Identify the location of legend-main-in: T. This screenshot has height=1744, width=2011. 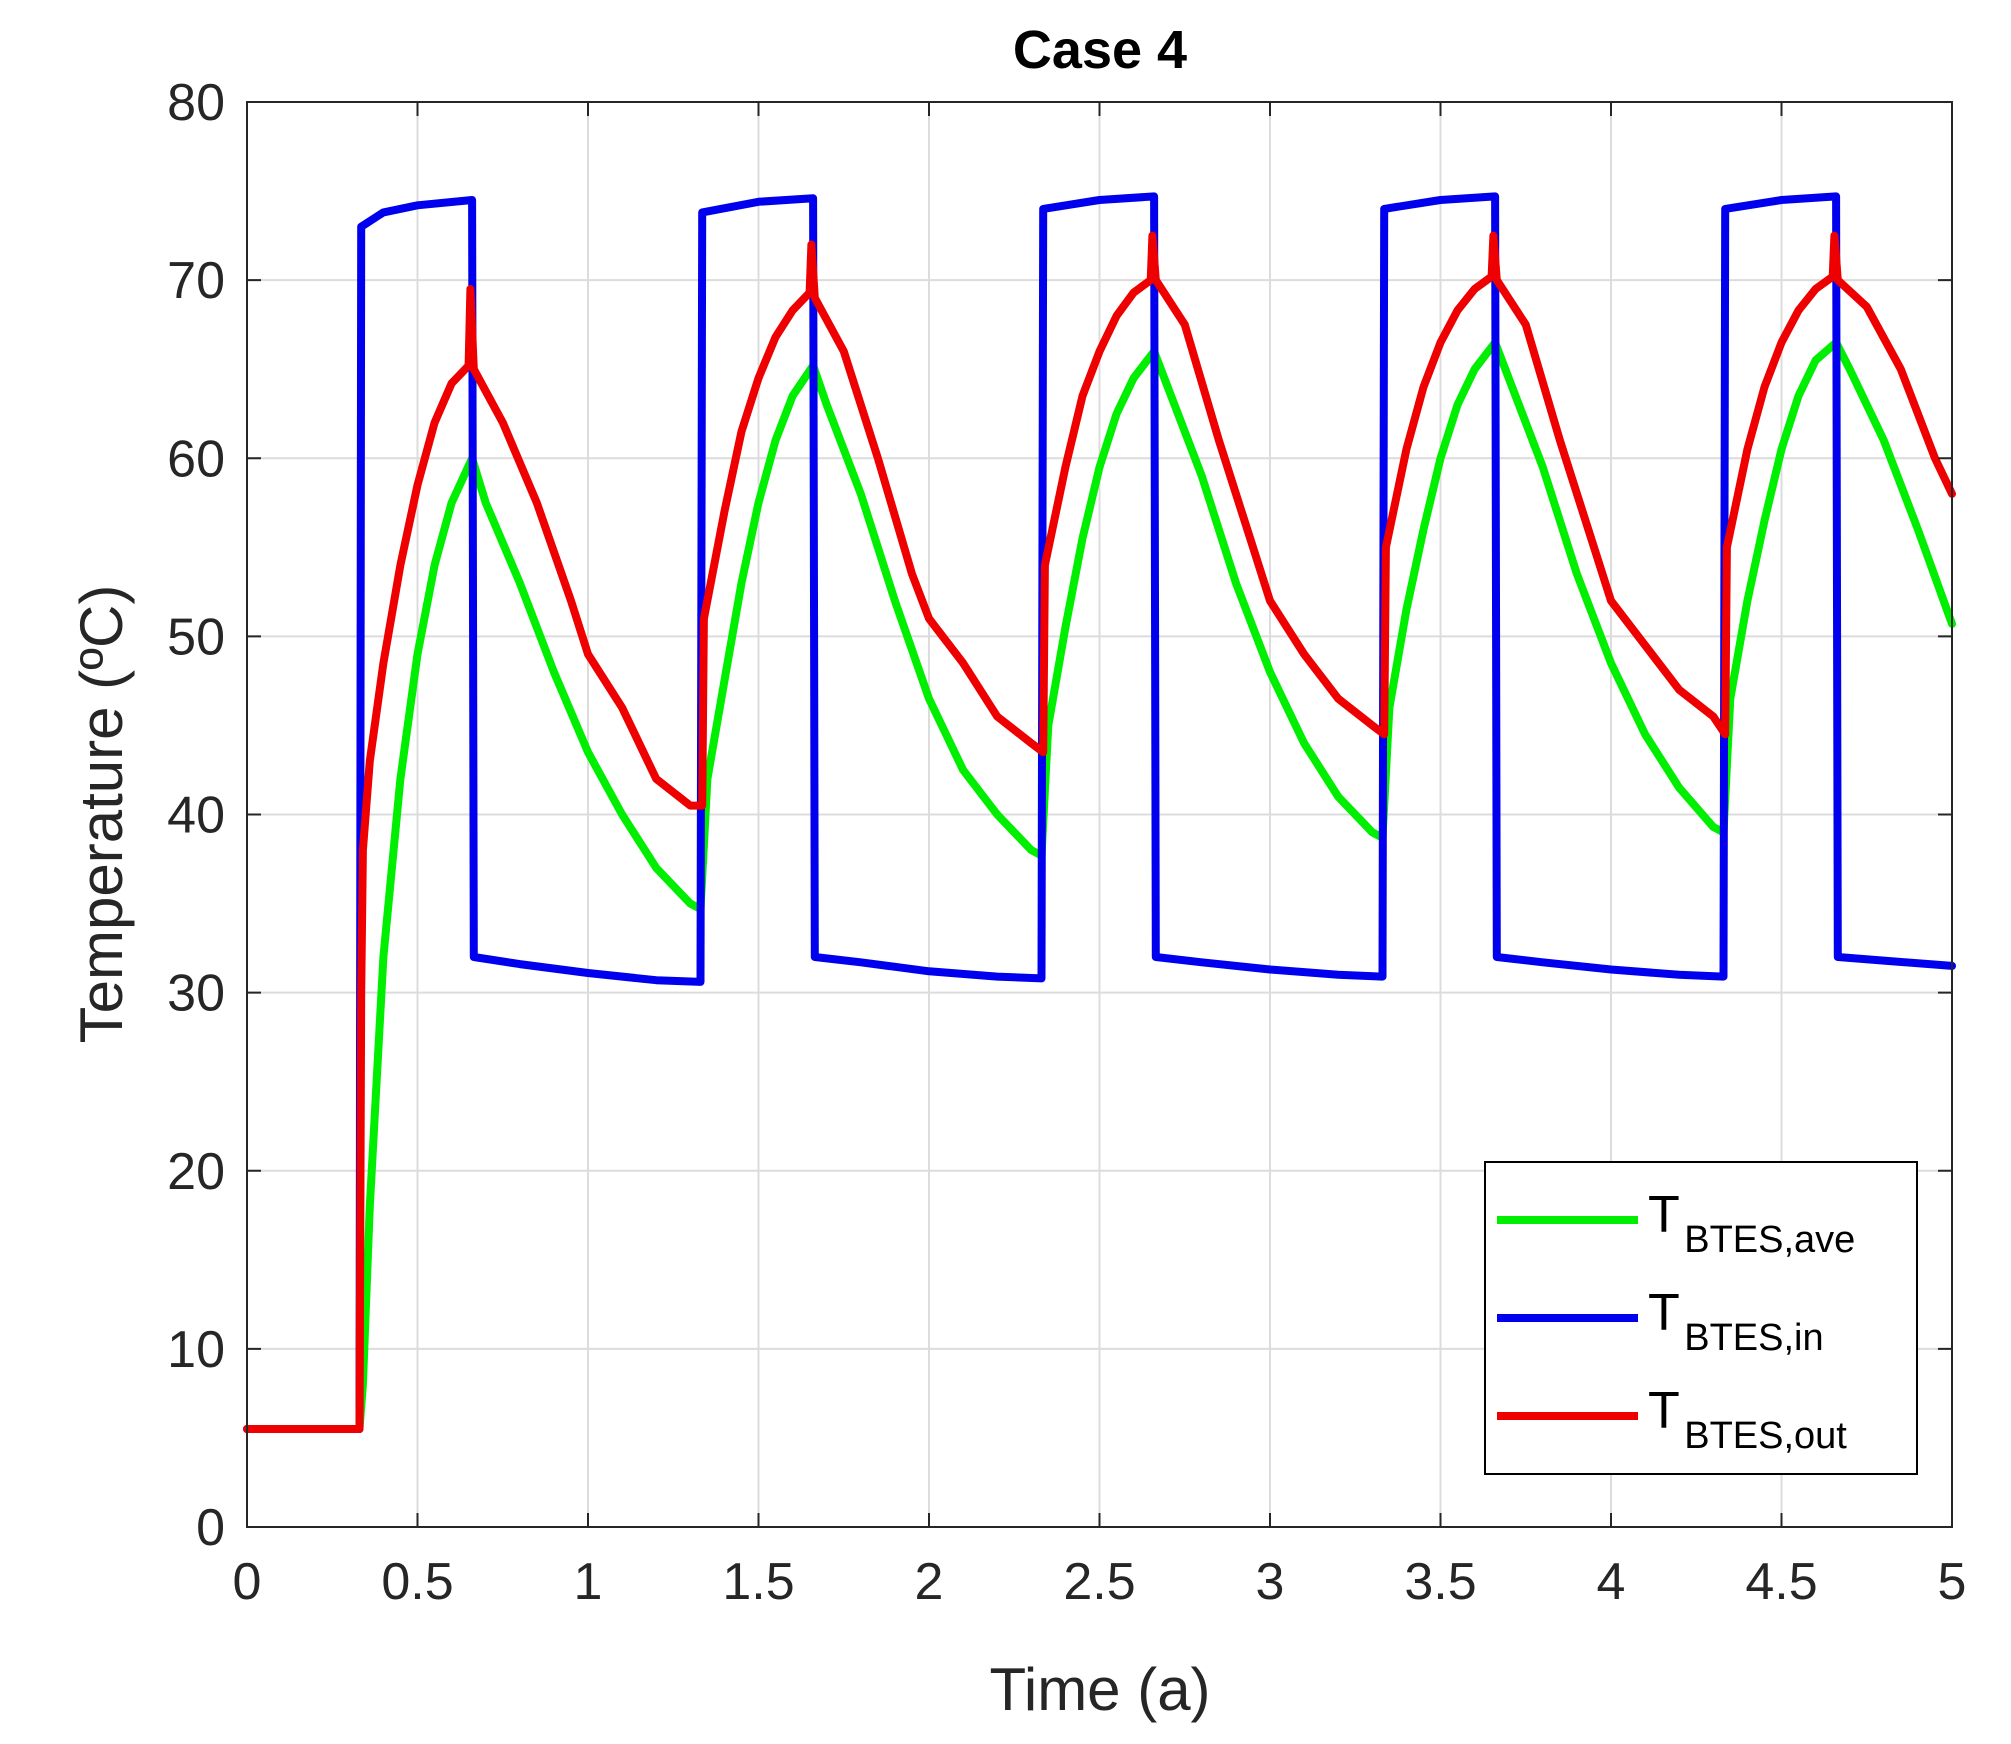
(1664, 1313).